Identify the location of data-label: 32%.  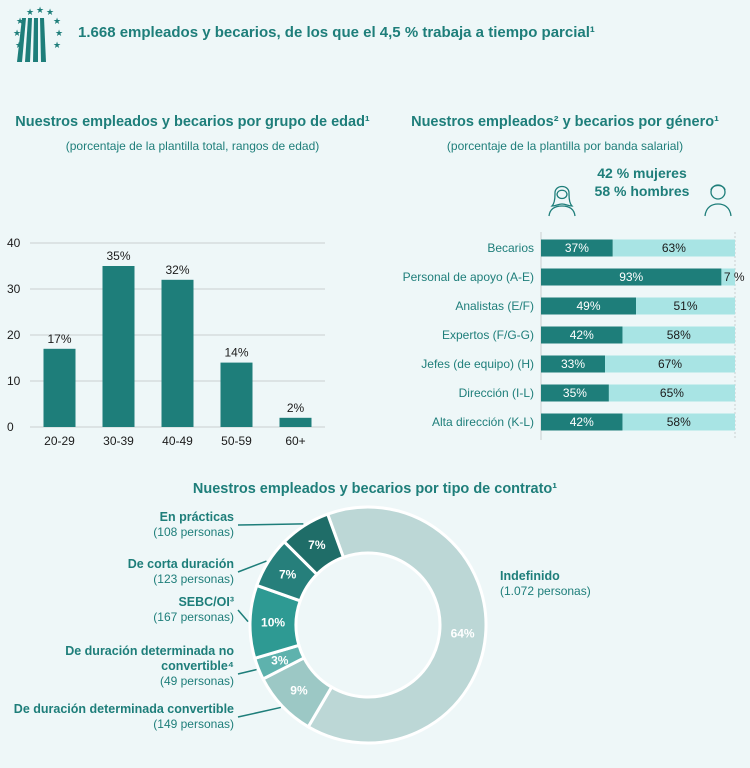
(177, 270).